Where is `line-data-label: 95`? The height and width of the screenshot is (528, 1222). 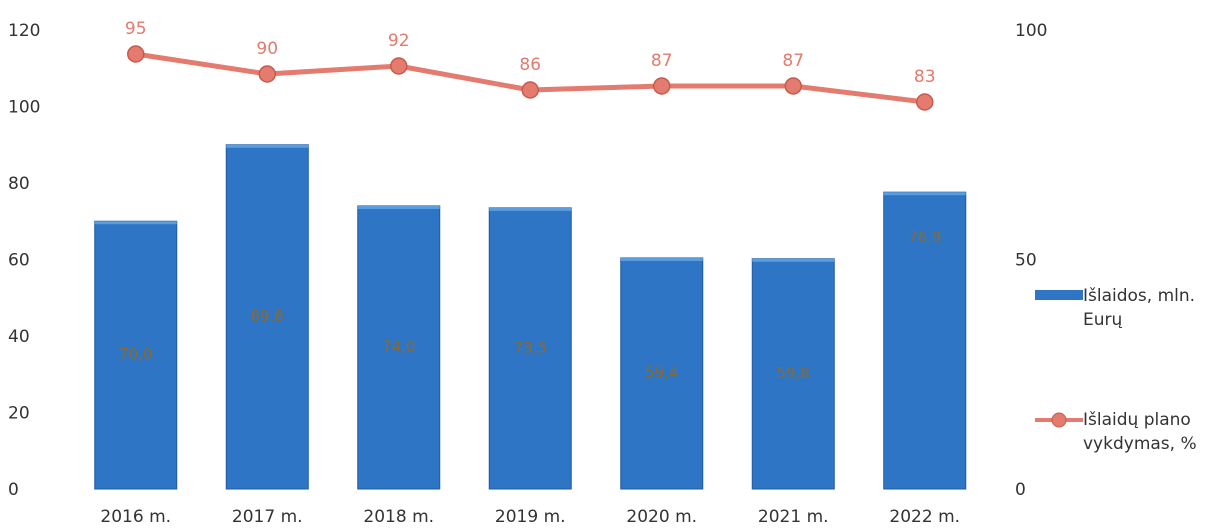
line-data-label: 95 is located at coordinates (136, 29).